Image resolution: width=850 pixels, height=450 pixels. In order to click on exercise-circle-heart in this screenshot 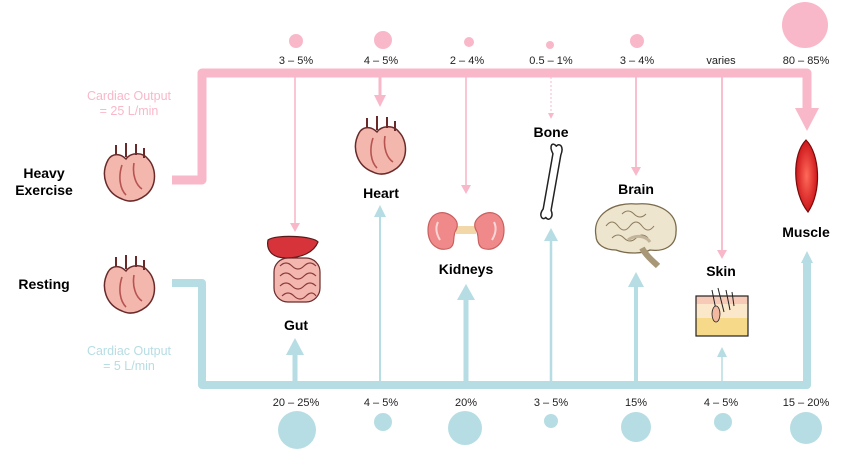, I will do `click(383, 40)`.